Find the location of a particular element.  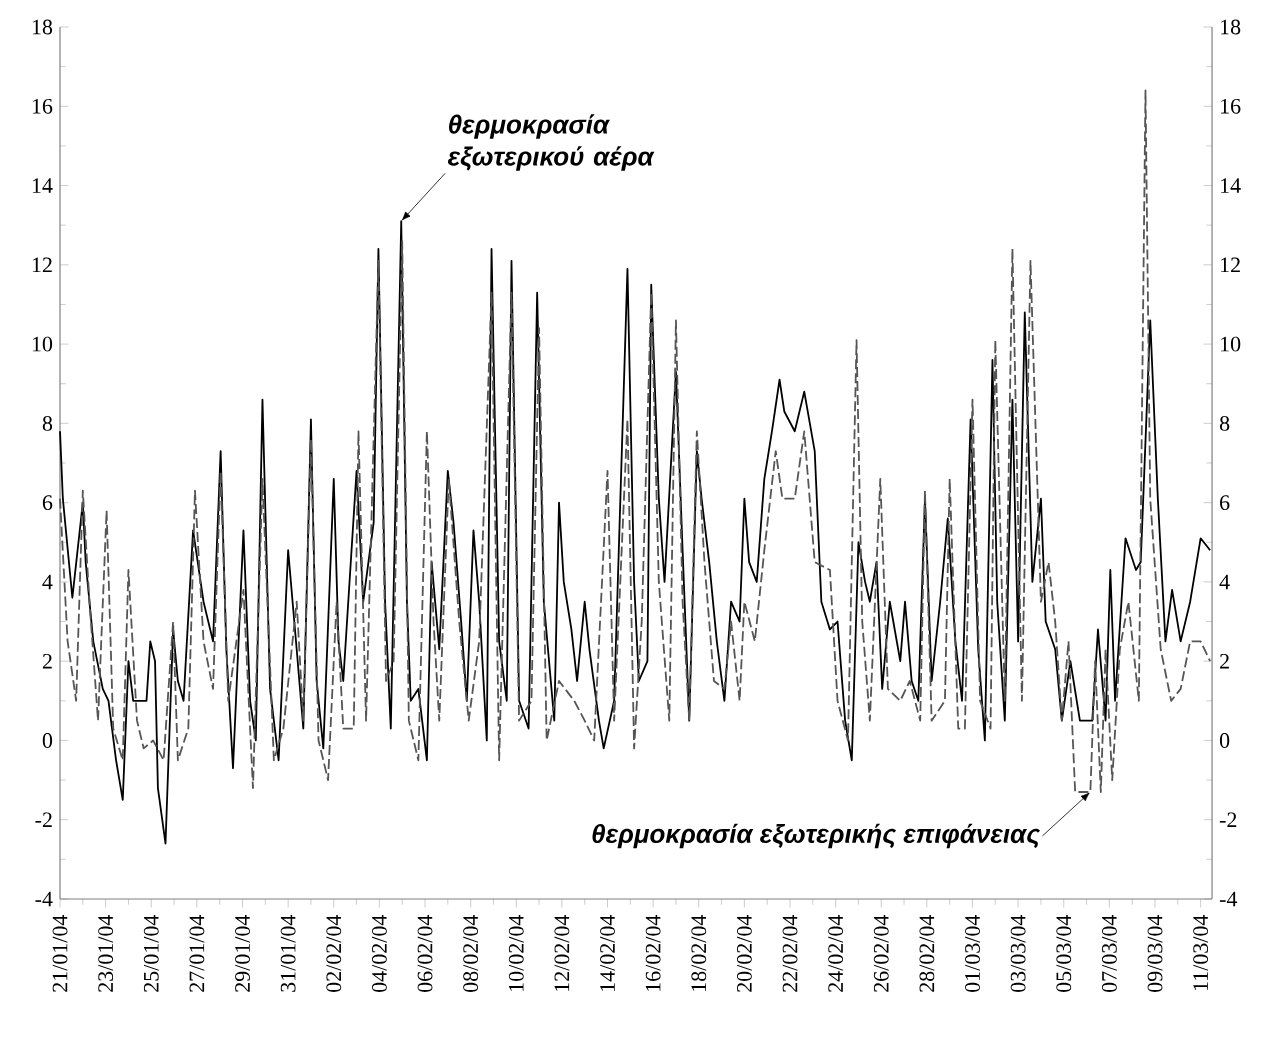

x-tick-label: 07/03/04 is located at coordinates (1109, 953).